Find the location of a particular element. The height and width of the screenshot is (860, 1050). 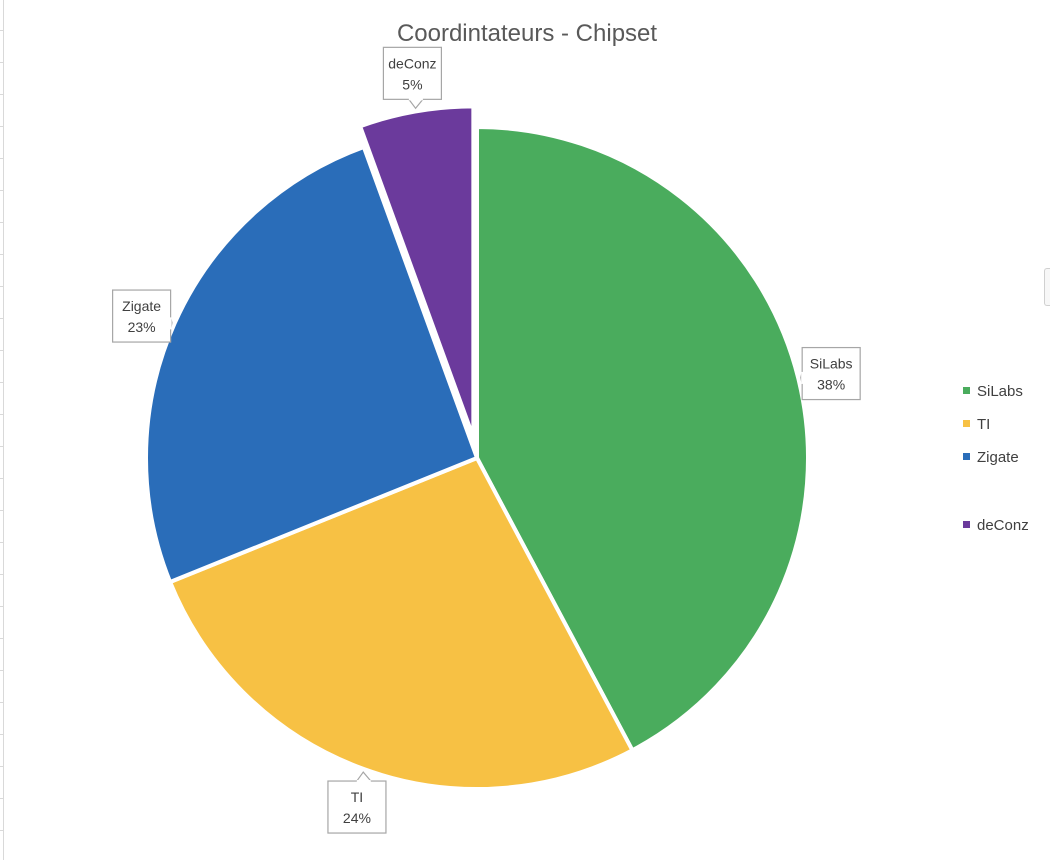

chart-title: Coordintateurs - Chipset is located at coordinates (527, 33).